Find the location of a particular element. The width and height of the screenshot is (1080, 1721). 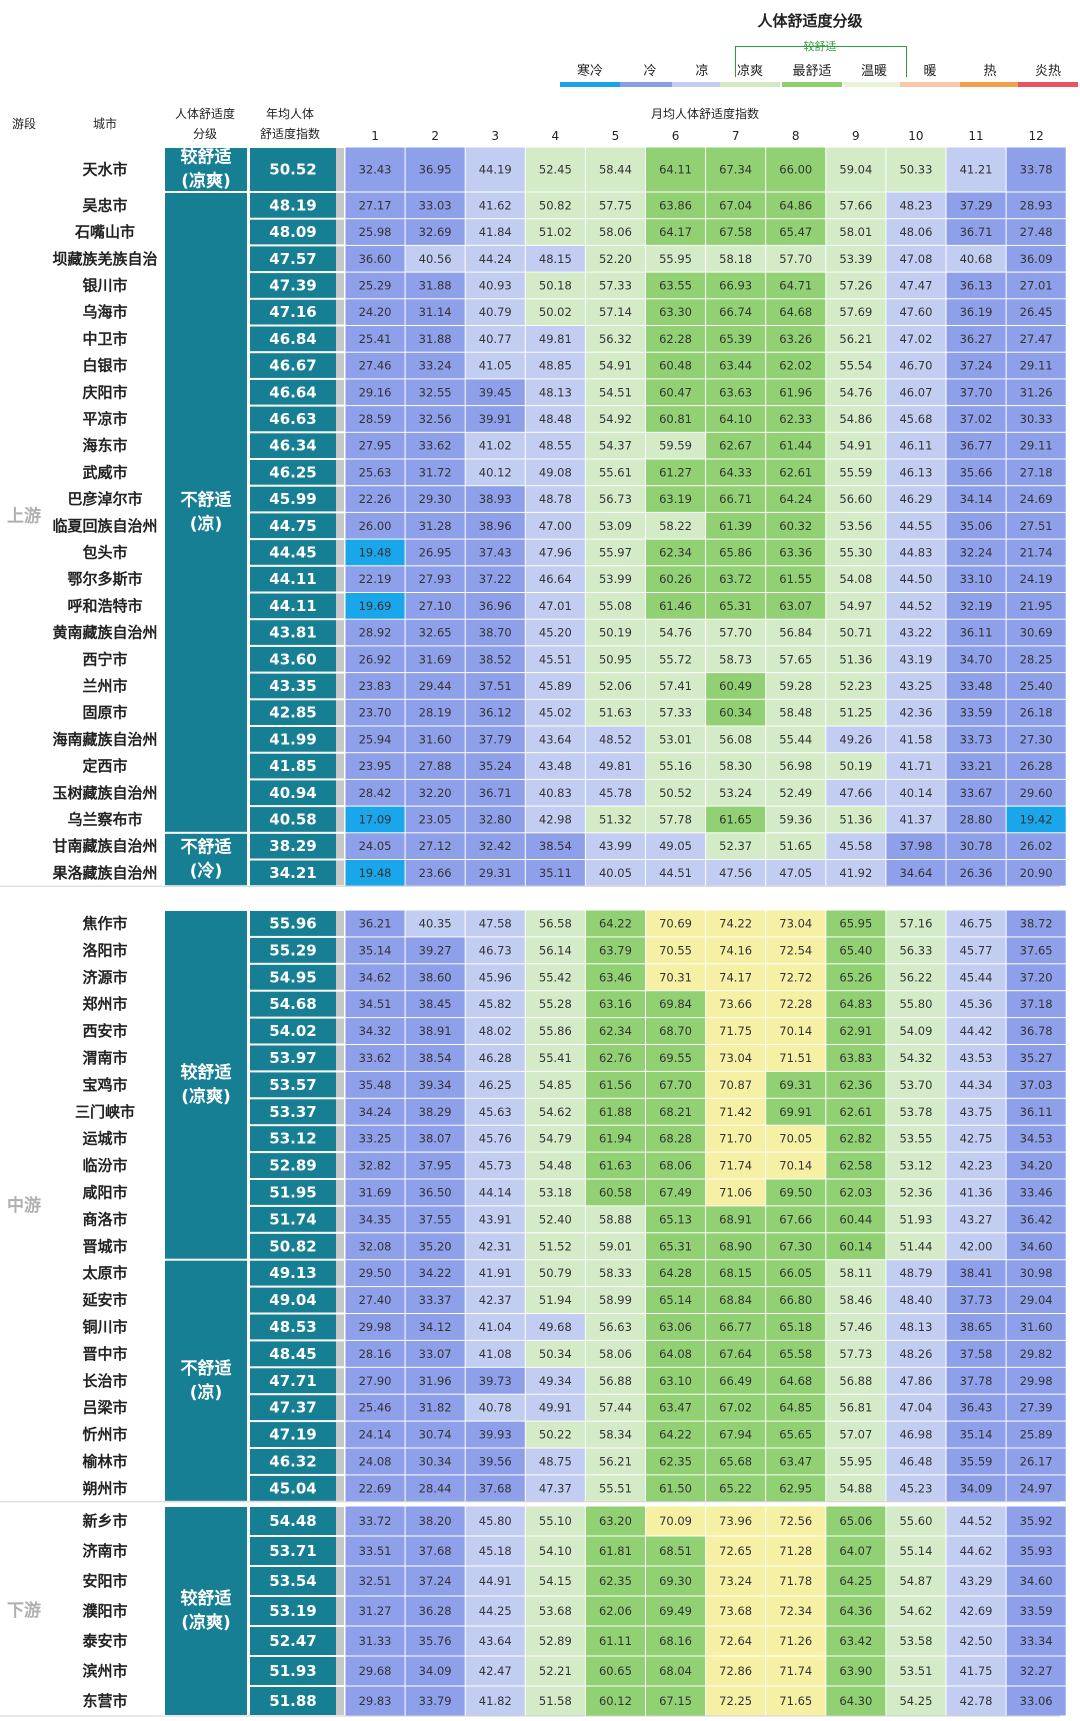

month-value: 62.36 is located at coordinates (855, 1085).